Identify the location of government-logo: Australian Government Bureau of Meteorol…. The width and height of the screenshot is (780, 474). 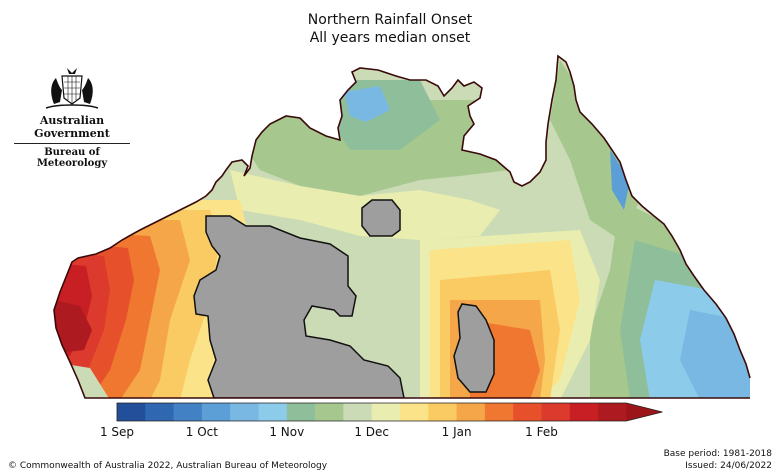
(72, 116).